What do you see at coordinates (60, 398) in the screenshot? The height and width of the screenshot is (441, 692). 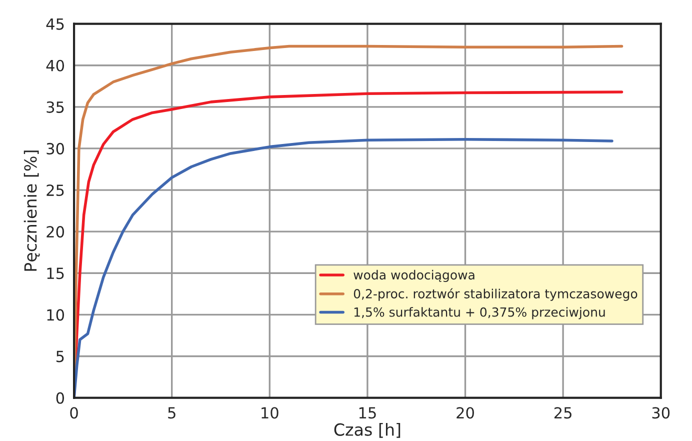 I see `y-tick-label: 0` at bounding box center [60, 398].